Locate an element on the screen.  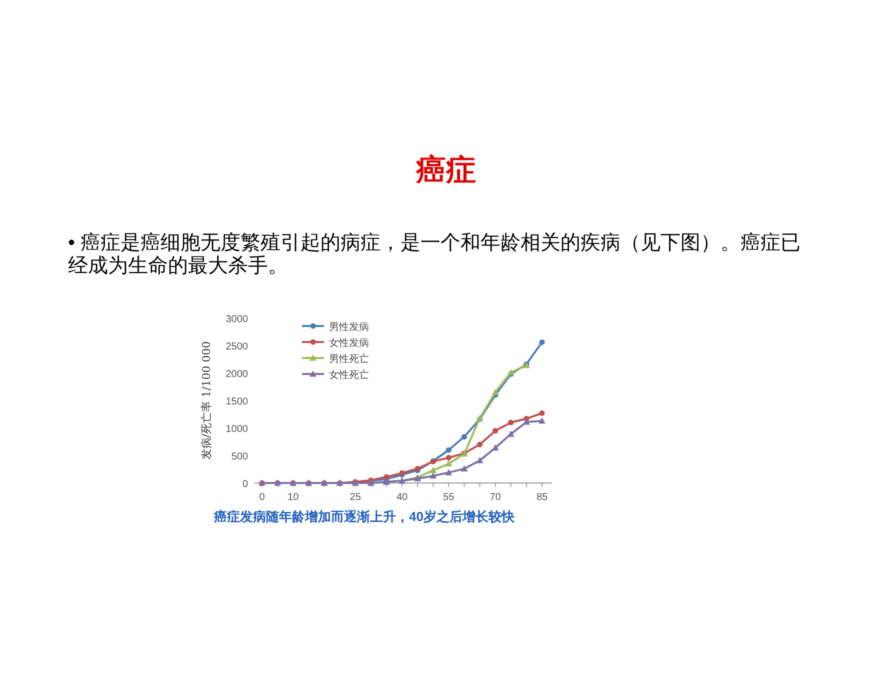
x-tick-label: 55 is located at coordinates (449, 497).